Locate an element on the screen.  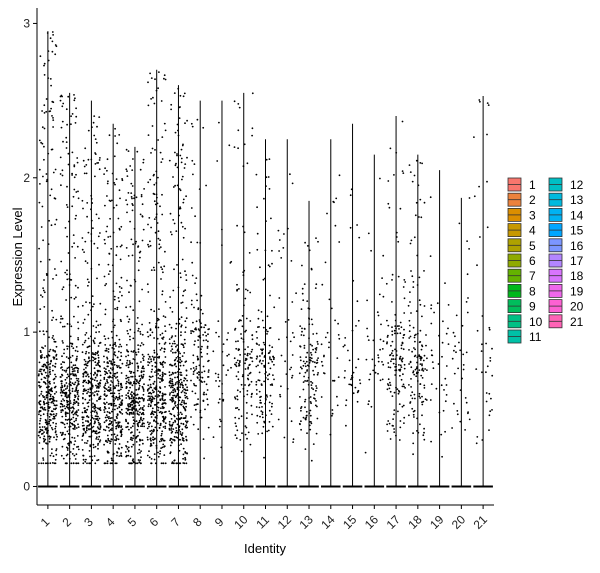
x-tick-label: 20 is located at coordinates (459, 522).